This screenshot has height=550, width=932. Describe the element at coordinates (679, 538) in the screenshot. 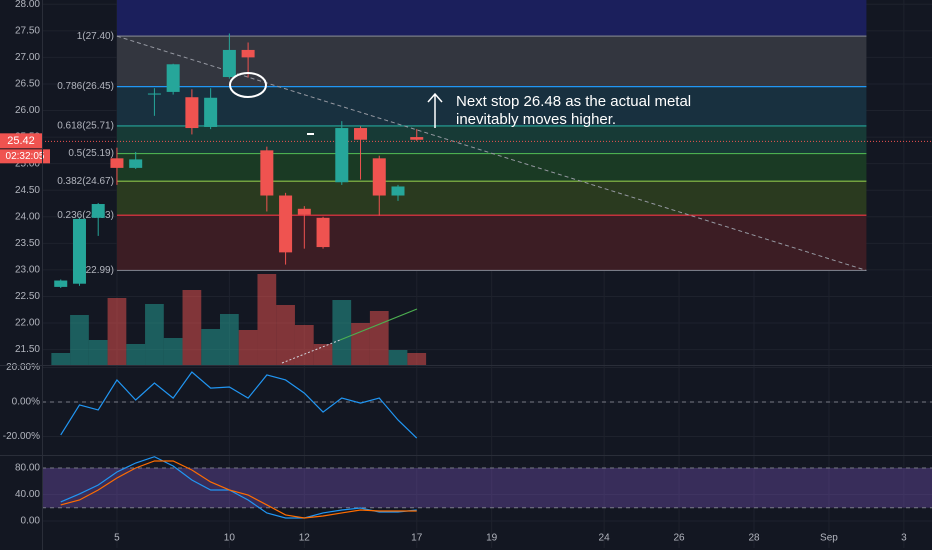

I see `x-tick-label: 26` at that location.